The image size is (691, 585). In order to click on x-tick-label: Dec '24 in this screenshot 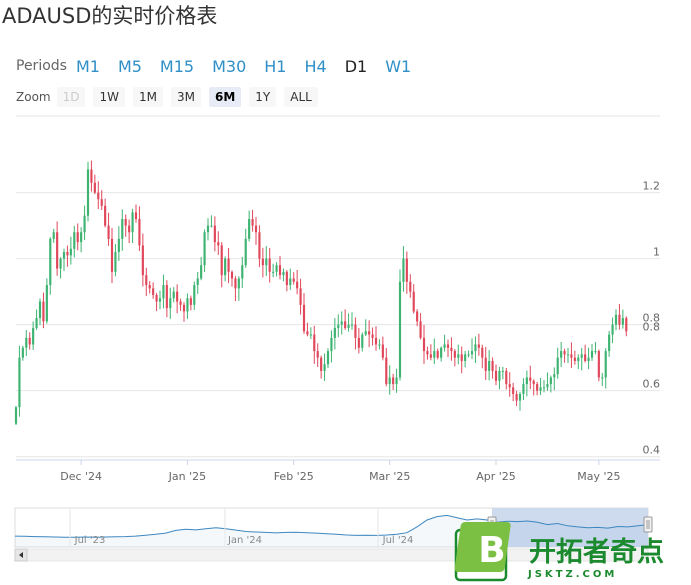, I will do `click(81, 476)`.